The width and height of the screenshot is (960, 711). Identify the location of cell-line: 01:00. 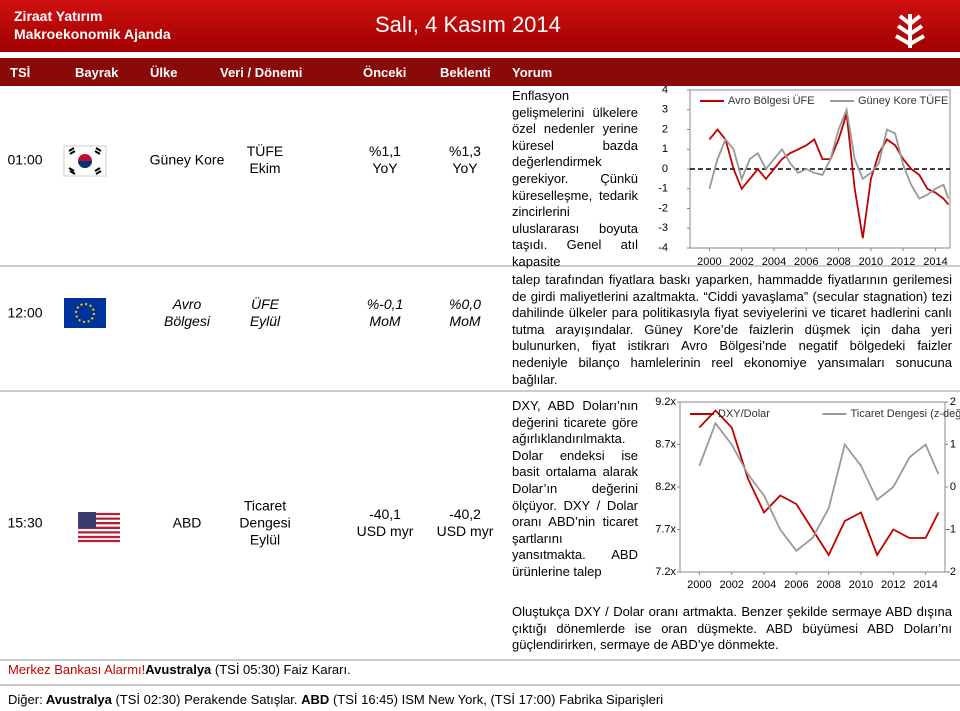
(25, 159).